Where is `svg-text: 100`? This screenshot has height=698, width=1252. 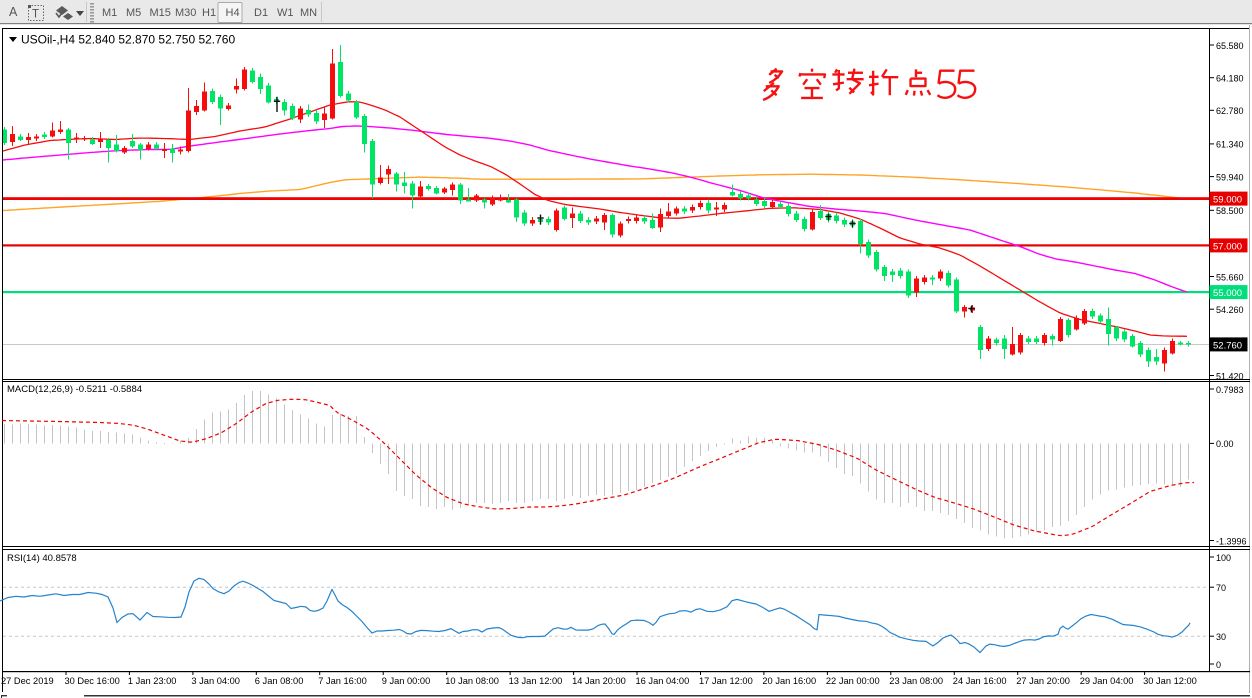
svg-text: 100 is located at coordinates (1223, 558).